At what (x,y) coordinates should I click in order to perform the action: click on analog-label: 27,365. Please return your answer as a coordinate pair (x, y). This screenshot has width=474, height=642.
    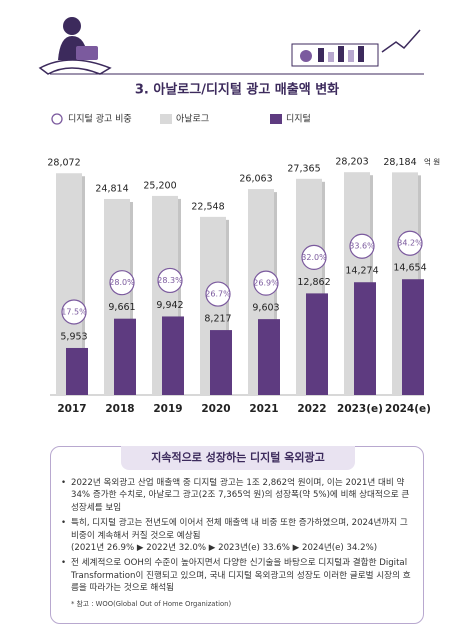
    Looking at the image, I should click on (303, 168).